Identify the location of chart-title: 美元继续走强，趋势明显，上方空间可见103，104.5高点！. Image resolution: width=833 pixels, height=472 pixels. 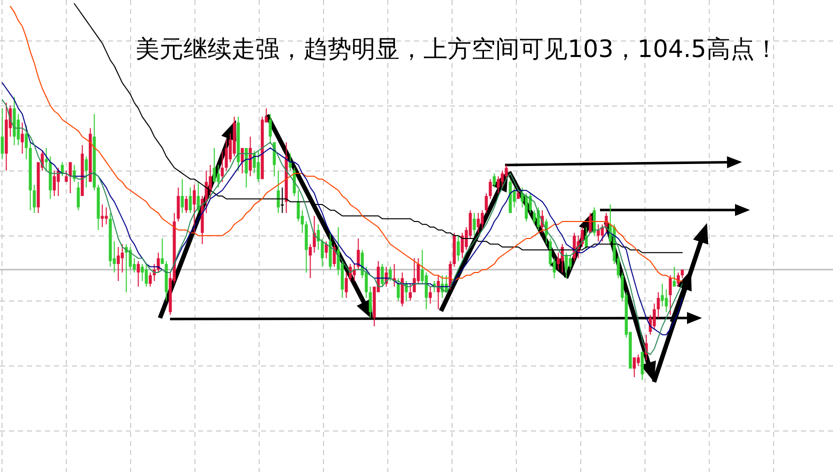
(457, 49).